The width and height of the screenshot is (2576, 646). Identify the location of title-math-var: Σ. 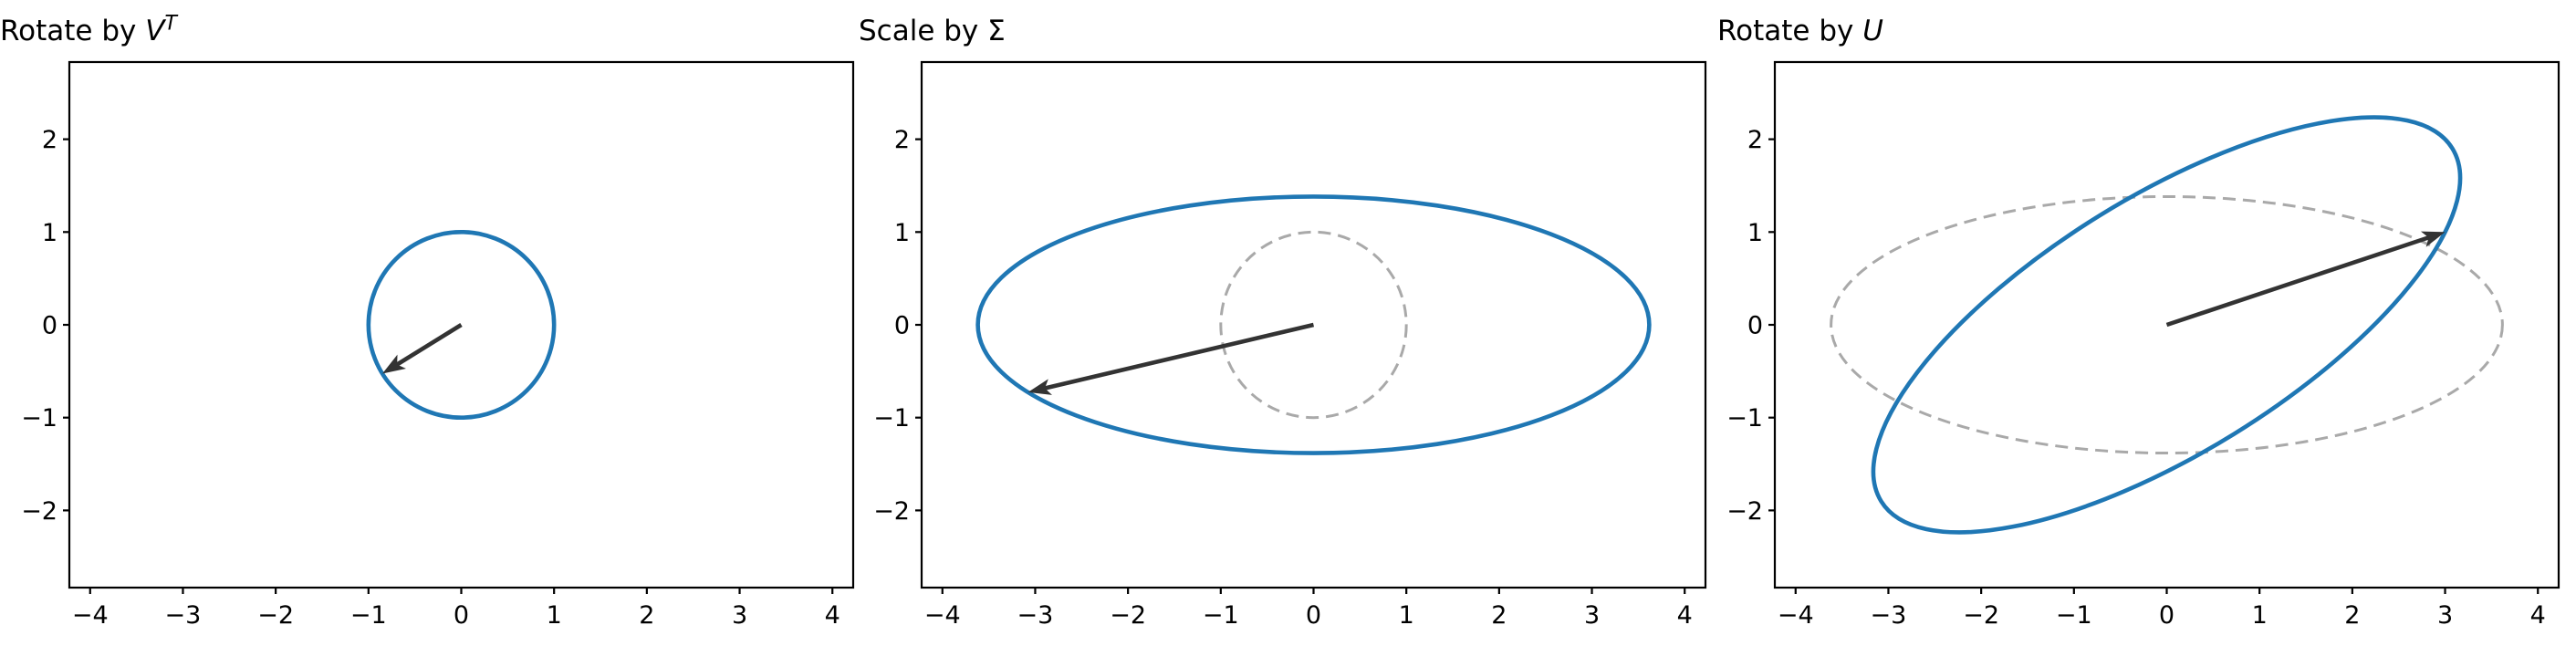
(996, 31).